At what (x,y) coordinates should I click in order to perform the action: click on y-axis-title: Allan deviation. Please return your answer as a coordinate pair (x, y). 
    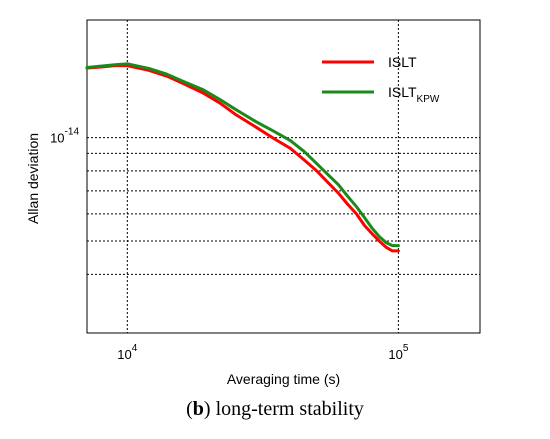
    Looking at the image, I should click on (33, 178).